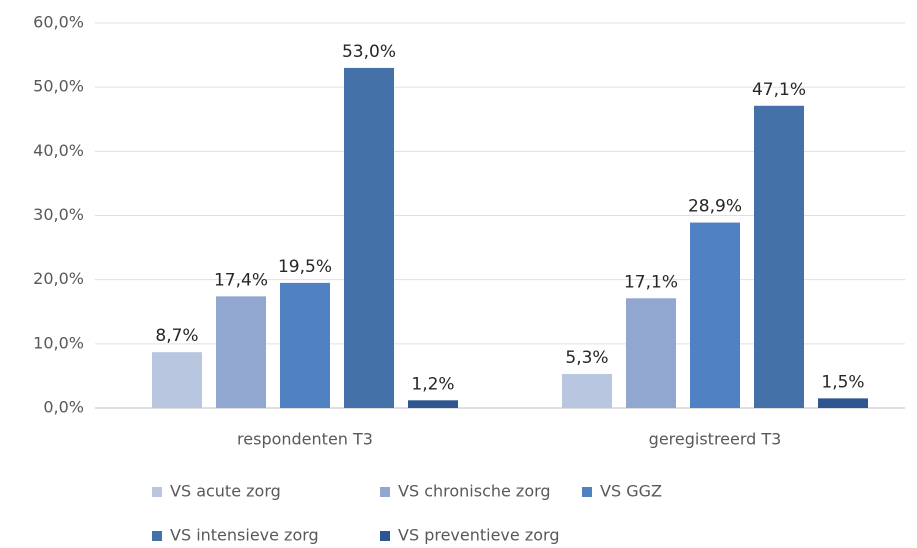 The image size is (917, 548). What do you see at coordinates (58, 214) in the screenshot?
I see `y-tick-label: 30,0%` at bounding box center [58, 214].